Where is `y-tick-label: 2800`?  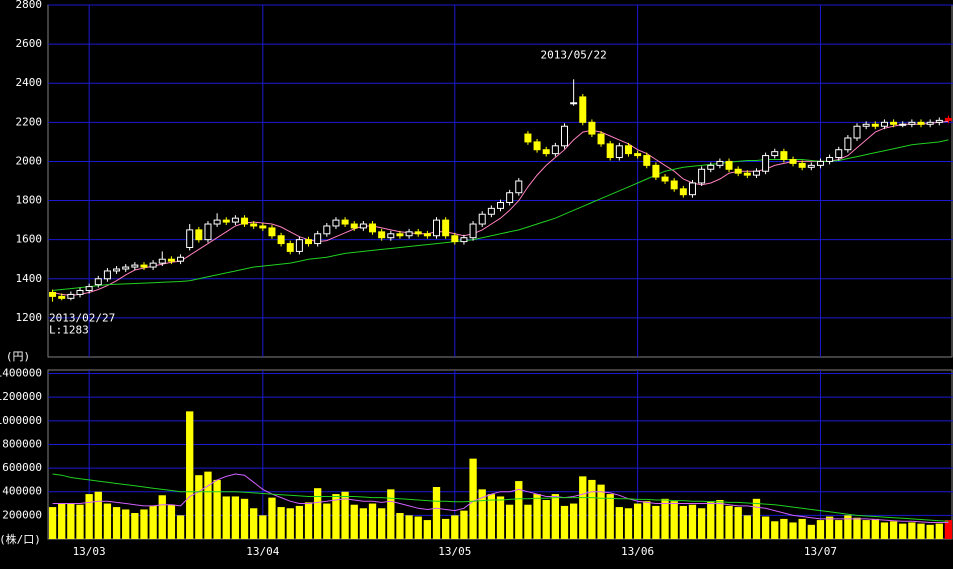 y-tick-label: 2800 is located at coordinates (29, 5).